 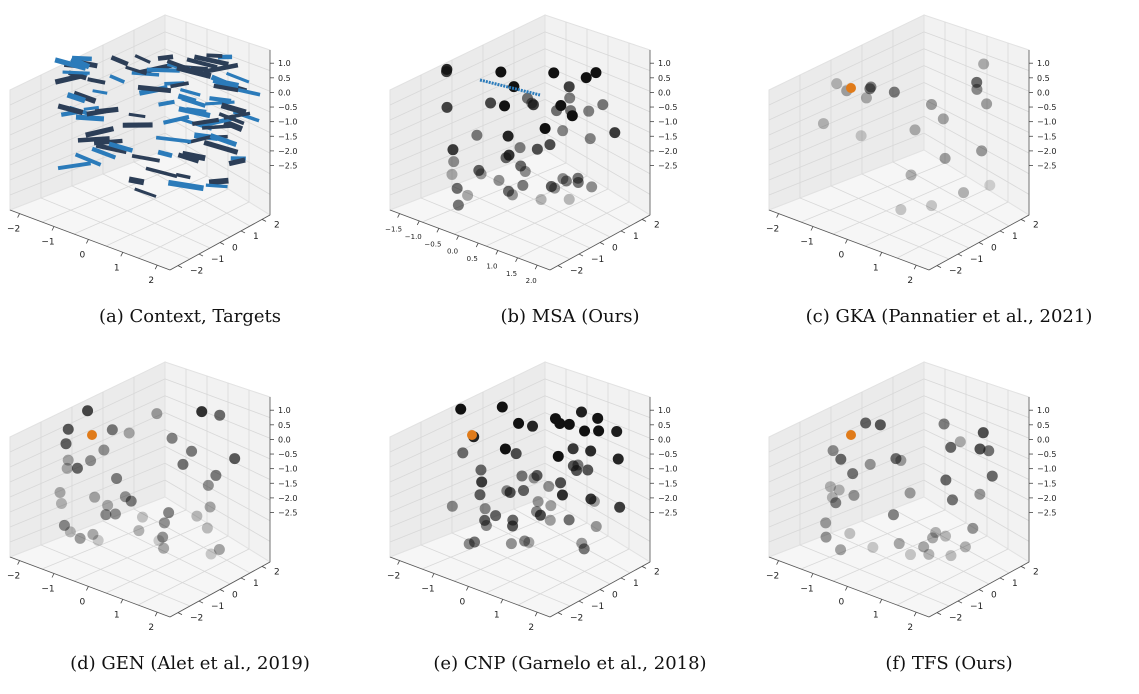 I want to click on y-tick-label: −2, so click(x=955, y=619).